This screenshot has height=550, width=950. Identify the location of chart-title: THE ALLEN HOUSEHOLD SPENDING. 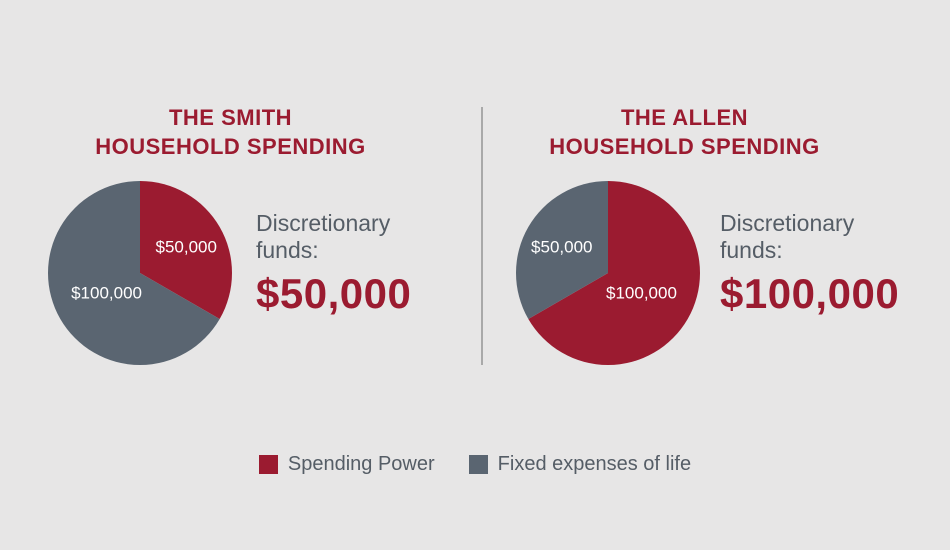
(684, 132).